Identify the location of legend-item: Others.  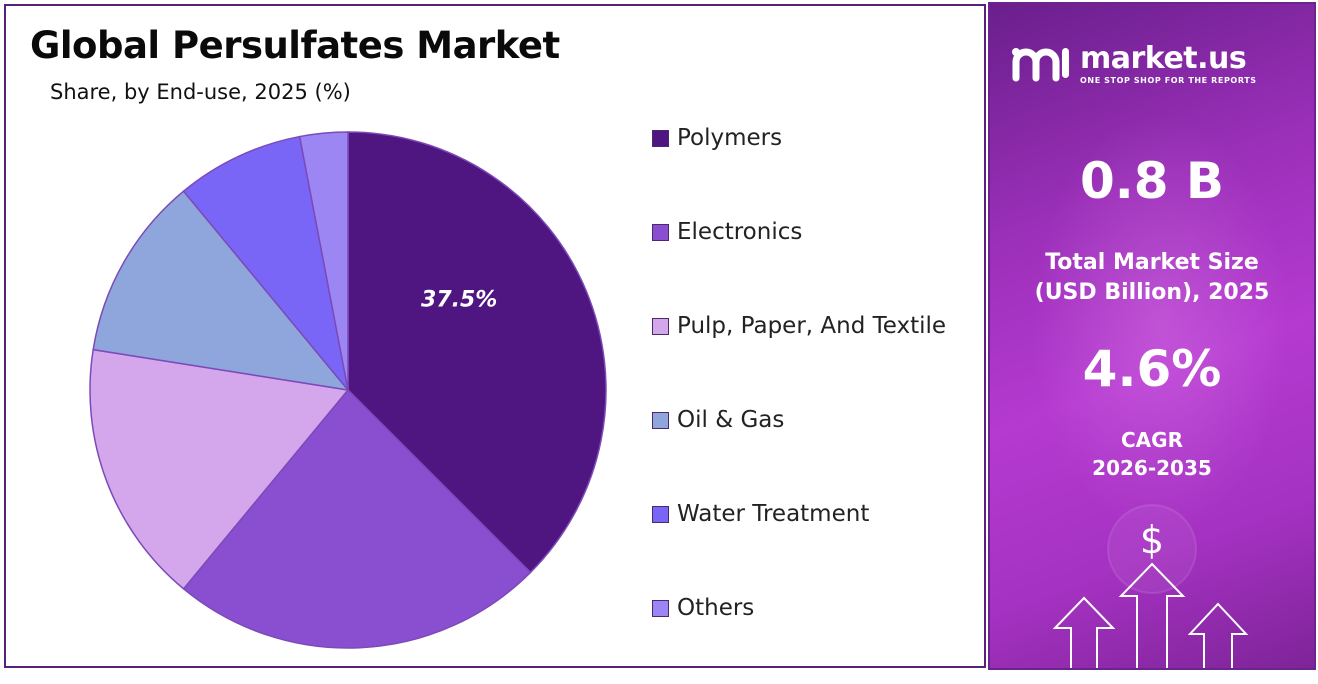
(817, 637).